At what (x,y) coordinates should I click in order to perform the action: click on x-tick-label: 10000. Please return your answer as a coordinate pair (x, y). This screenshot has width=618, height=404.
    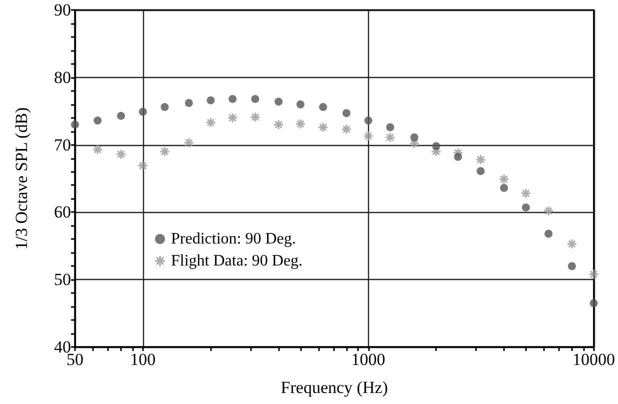
    Looking at the image, I should click on (593, 359).